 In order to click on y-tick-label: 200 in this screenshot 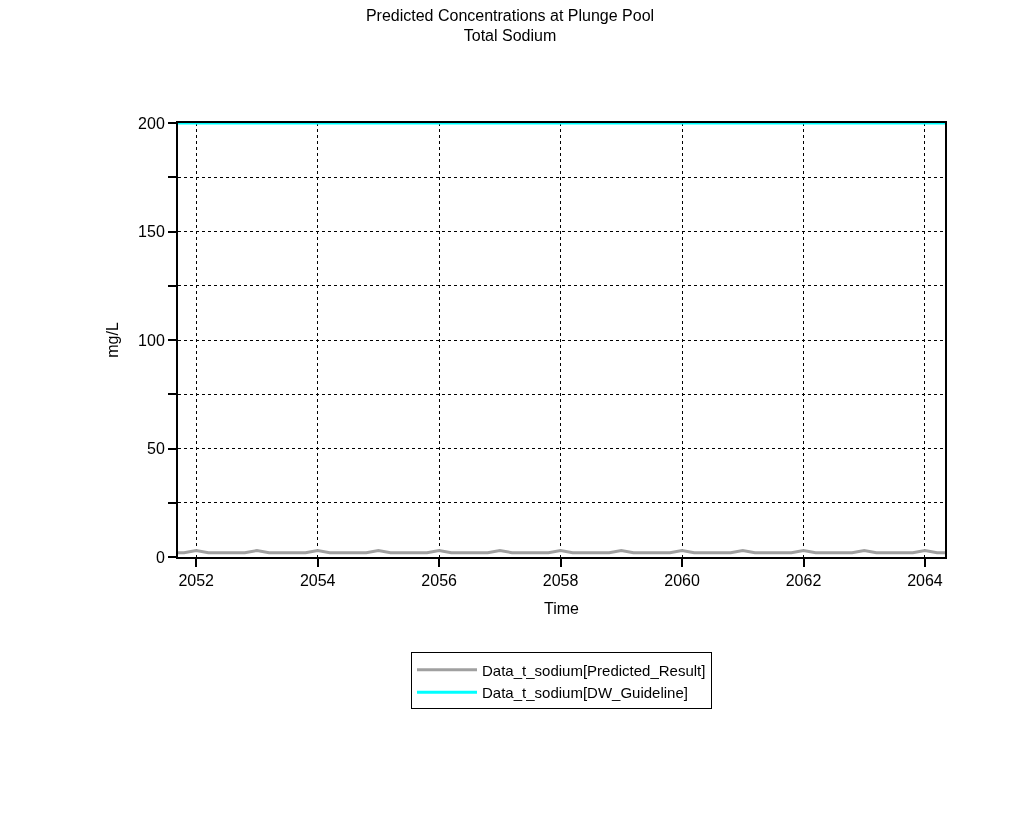, I will do `click(151, 123)`.